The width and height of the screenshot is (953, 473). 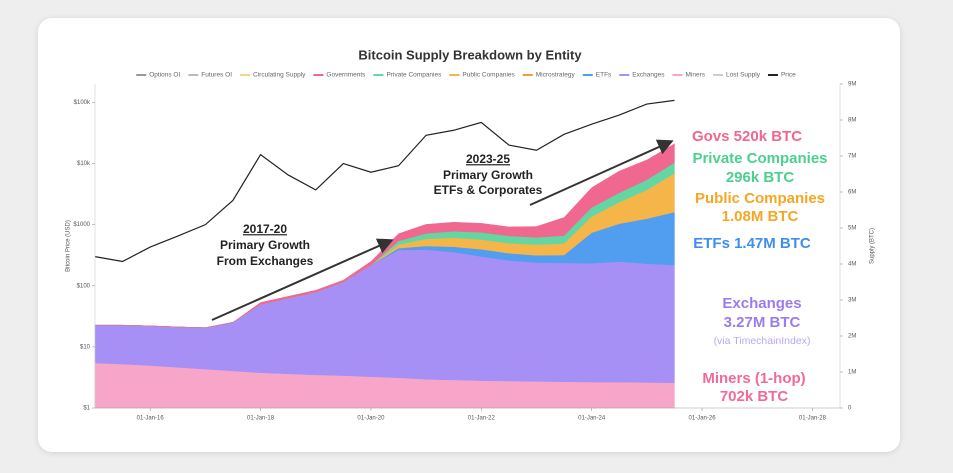 What do you see at coordinates (762, 322) in the screenshot?
I see `annotation: 3.27M BTC` at bounding box center [762, 322].